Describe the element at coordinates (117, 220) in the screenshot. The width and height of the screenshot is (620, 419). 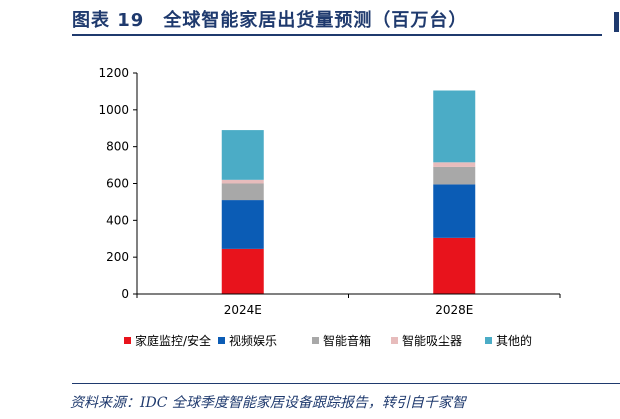
I see `y-tick-label-2: 400` at that location.